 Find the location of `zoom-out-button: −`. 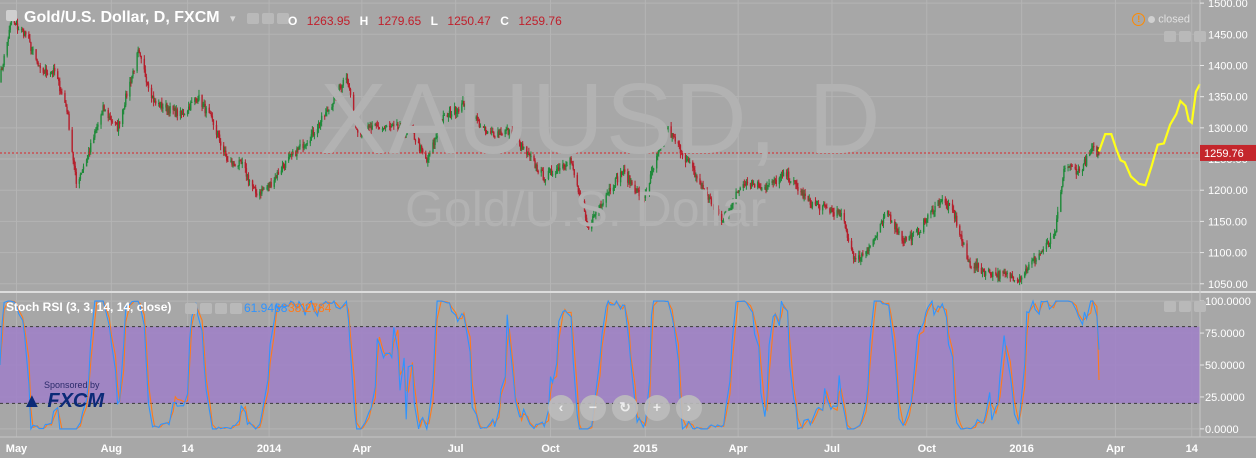

zoom-out-button: − is located at coordinates (593, 408).